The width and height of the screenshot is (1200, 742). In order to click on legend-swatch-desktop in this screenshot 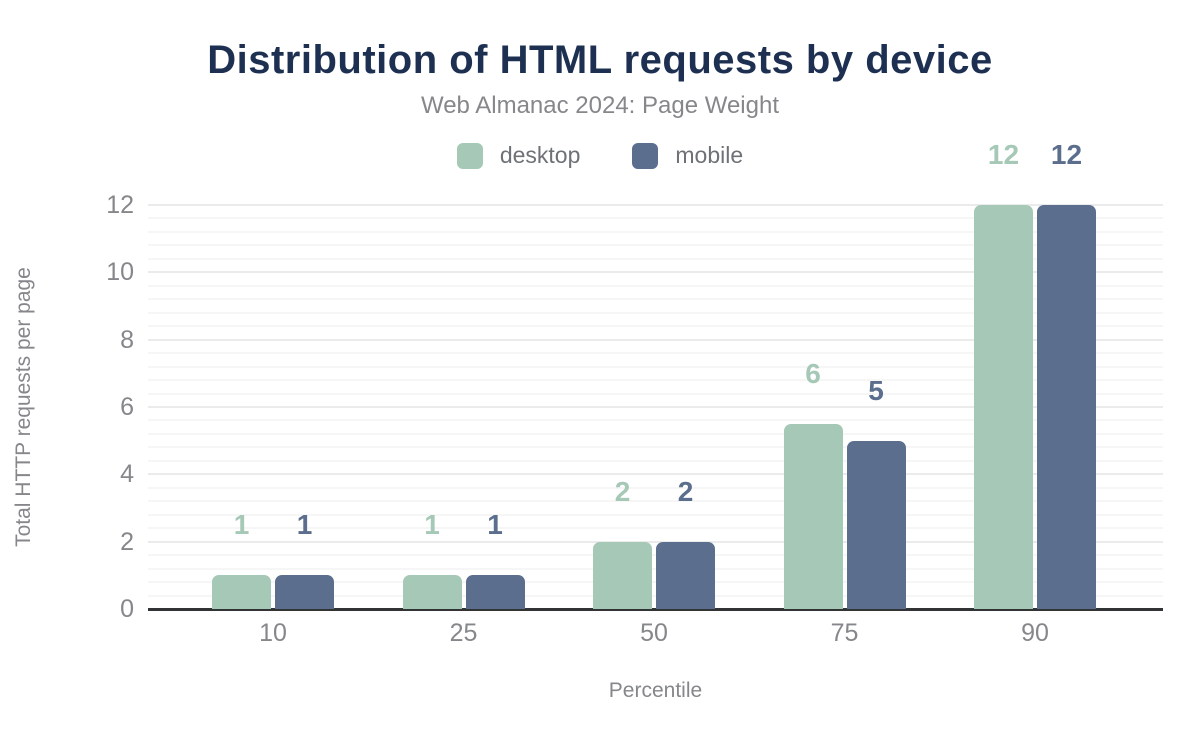, I will do `click(469, 155)`.